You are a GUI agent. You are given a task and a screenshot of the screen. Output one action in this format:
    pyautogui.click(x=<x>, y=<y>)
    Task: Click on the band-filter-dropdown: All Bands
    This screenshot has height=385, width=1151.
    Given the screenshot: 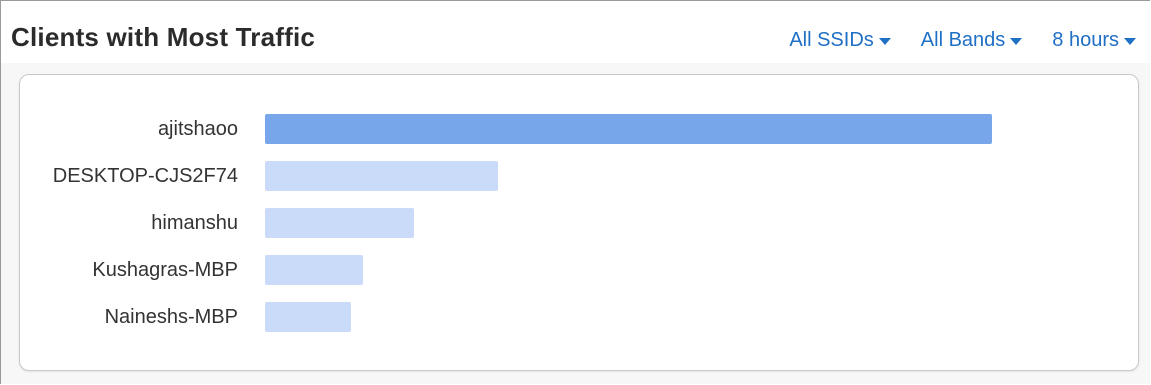 What is the action you would take?
    pyautogui.click(x=972, y=40)
    